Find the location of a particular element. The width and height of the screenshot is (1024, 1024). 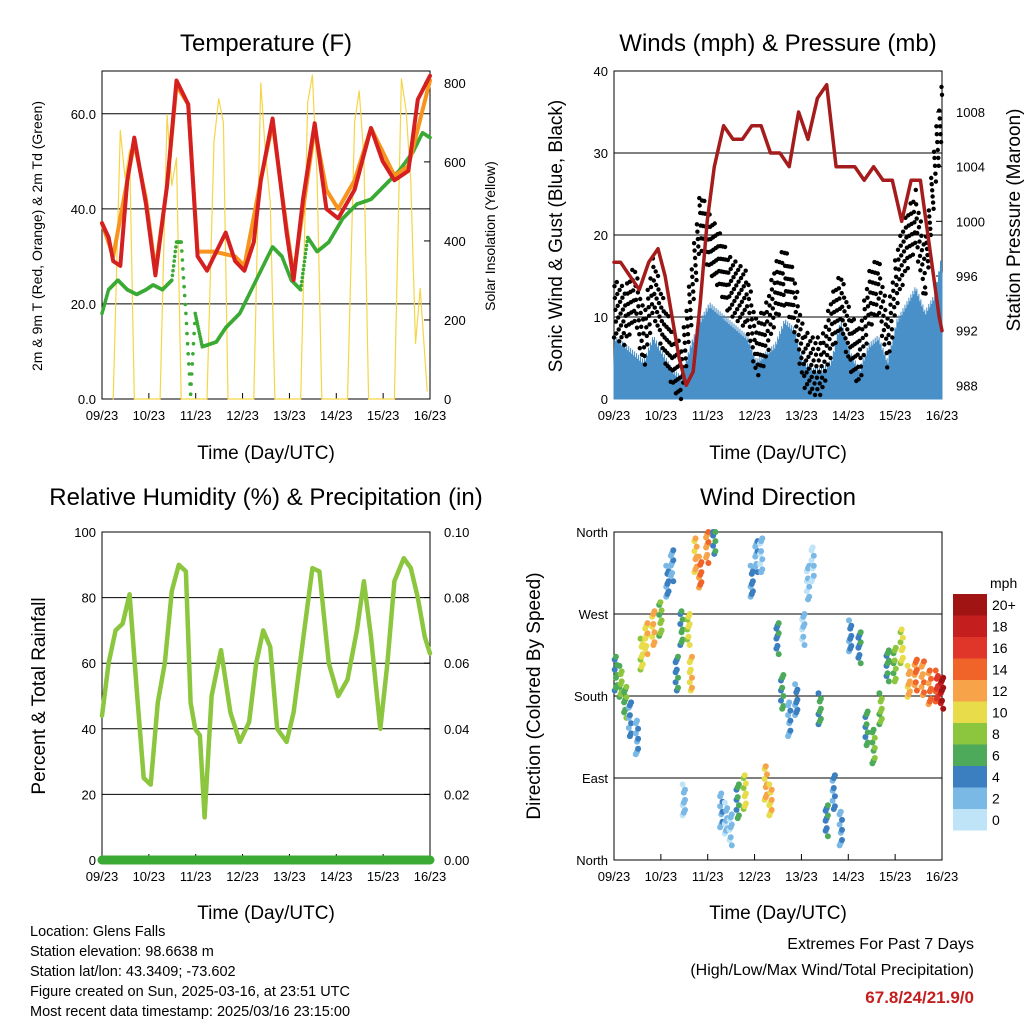

temperature-ytick-label: 20.0 is located at coordinates (83, 304).